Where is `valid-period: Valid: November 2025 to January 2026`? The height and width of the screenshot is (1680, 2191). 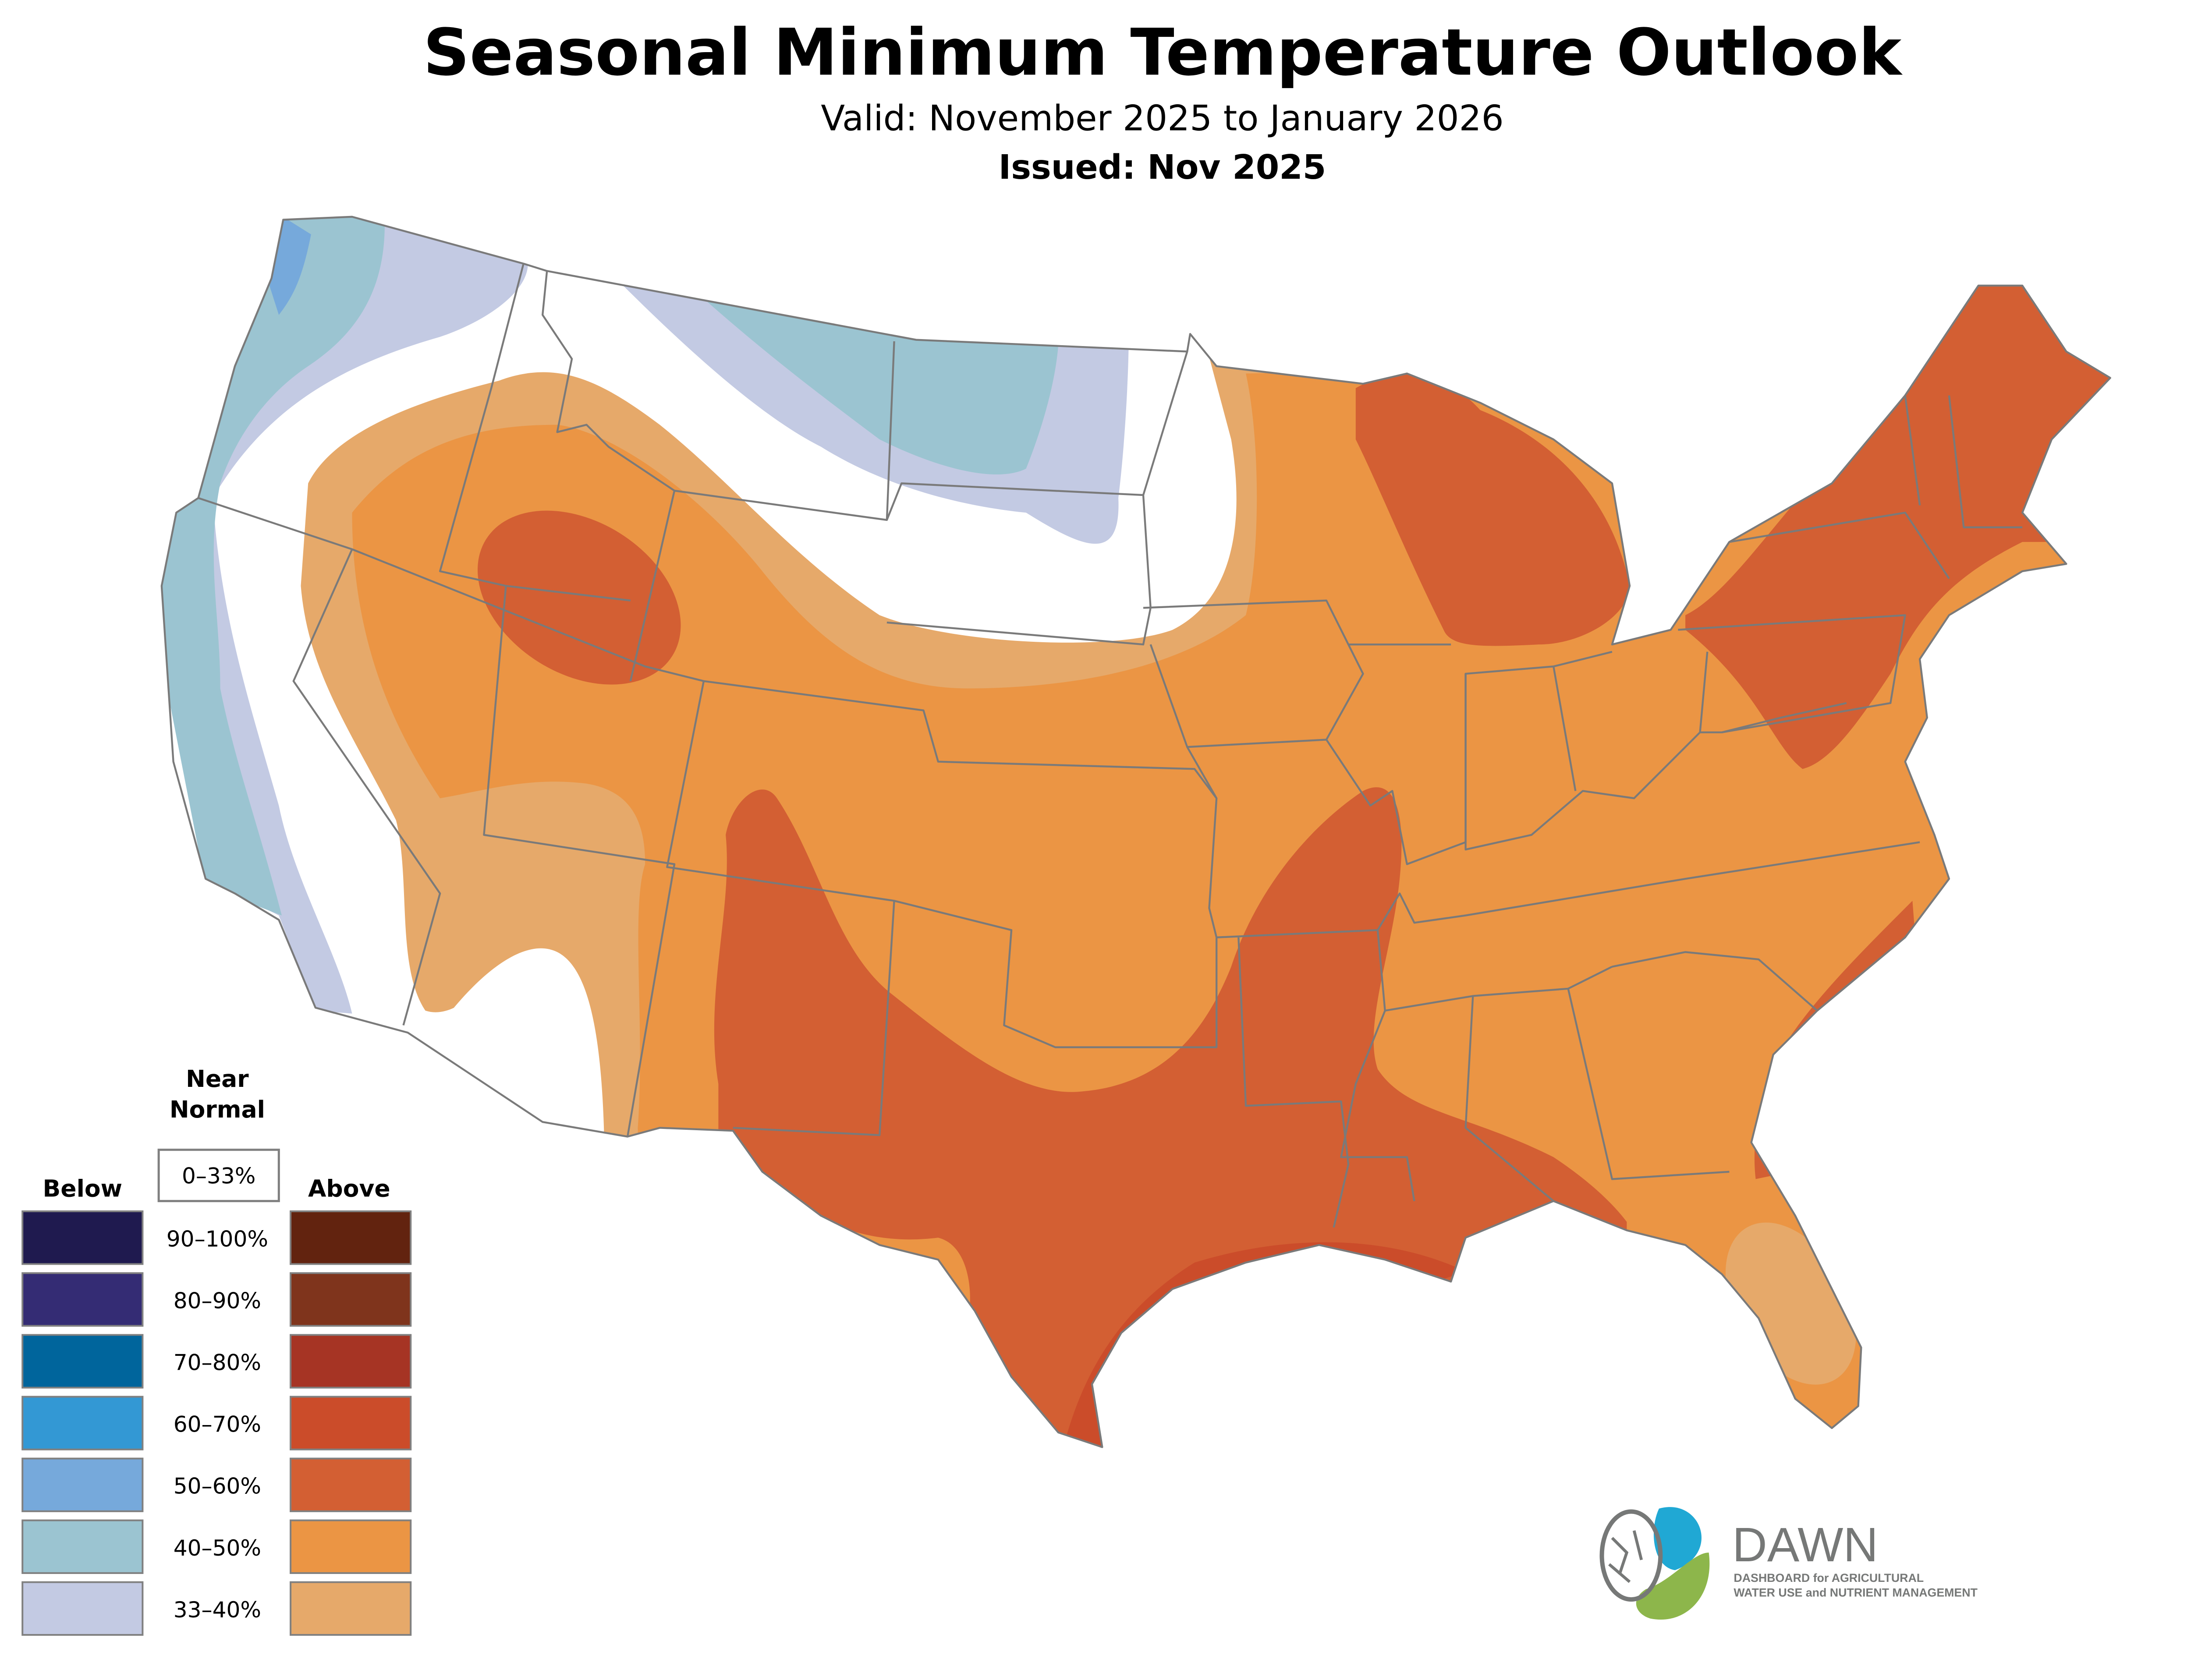
valid-period: Valid: November 2025 to January 2026 is located at coordinates (1162, 118).